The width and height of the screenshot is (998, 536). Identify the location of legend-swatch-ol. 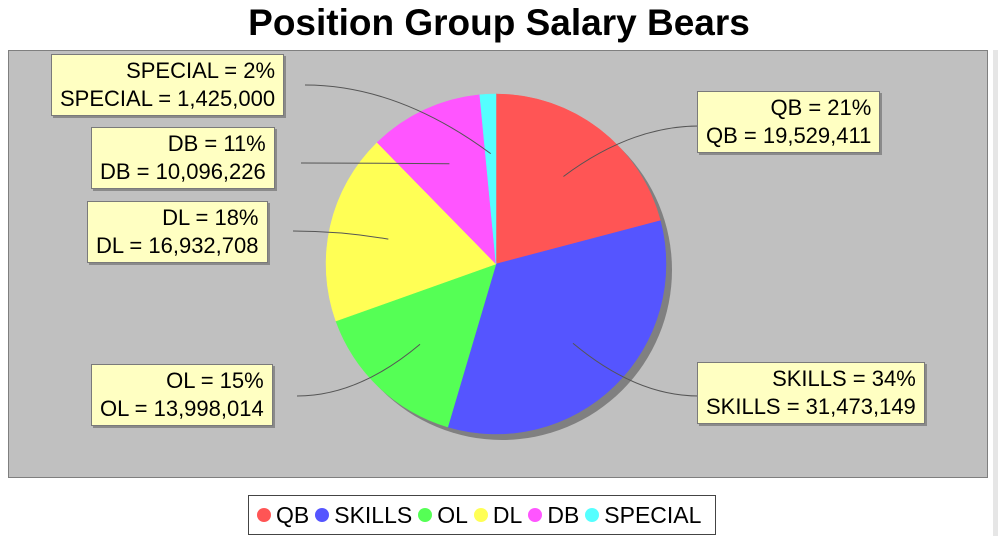
(425, 515).